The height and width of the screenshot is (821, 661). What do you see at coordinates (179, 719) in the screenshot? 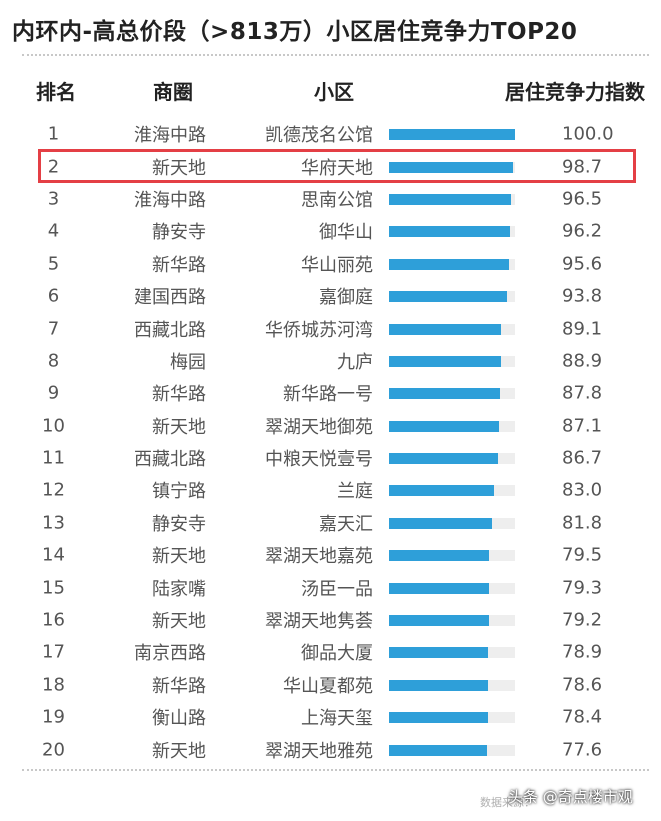
I see `district-cell: 衡山路` at bounding box center [179, 719].